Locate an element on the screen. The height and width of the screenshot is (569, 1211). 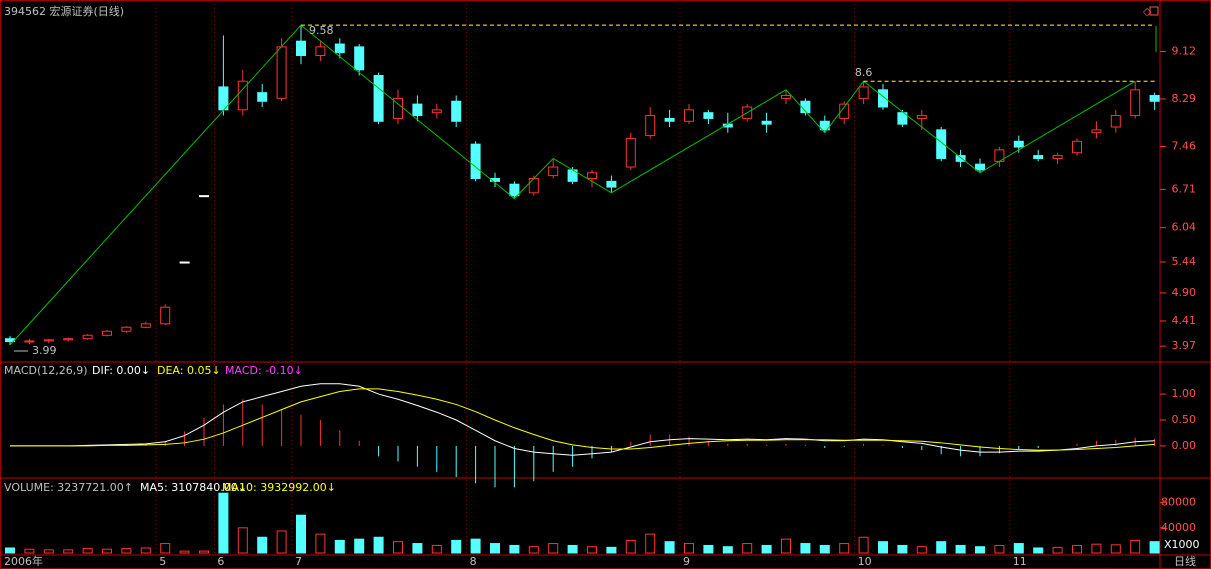
y-tick-label: 5.44 is located at coordinates (1184, 261).